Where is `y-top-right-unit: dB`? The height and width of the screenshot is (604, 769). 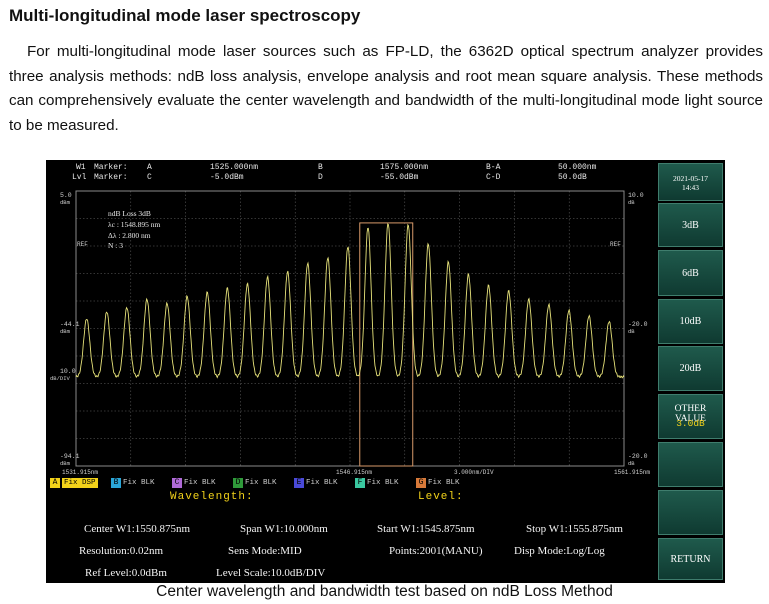 y-top-right-unit: dB is located at coordinates (631, 202).